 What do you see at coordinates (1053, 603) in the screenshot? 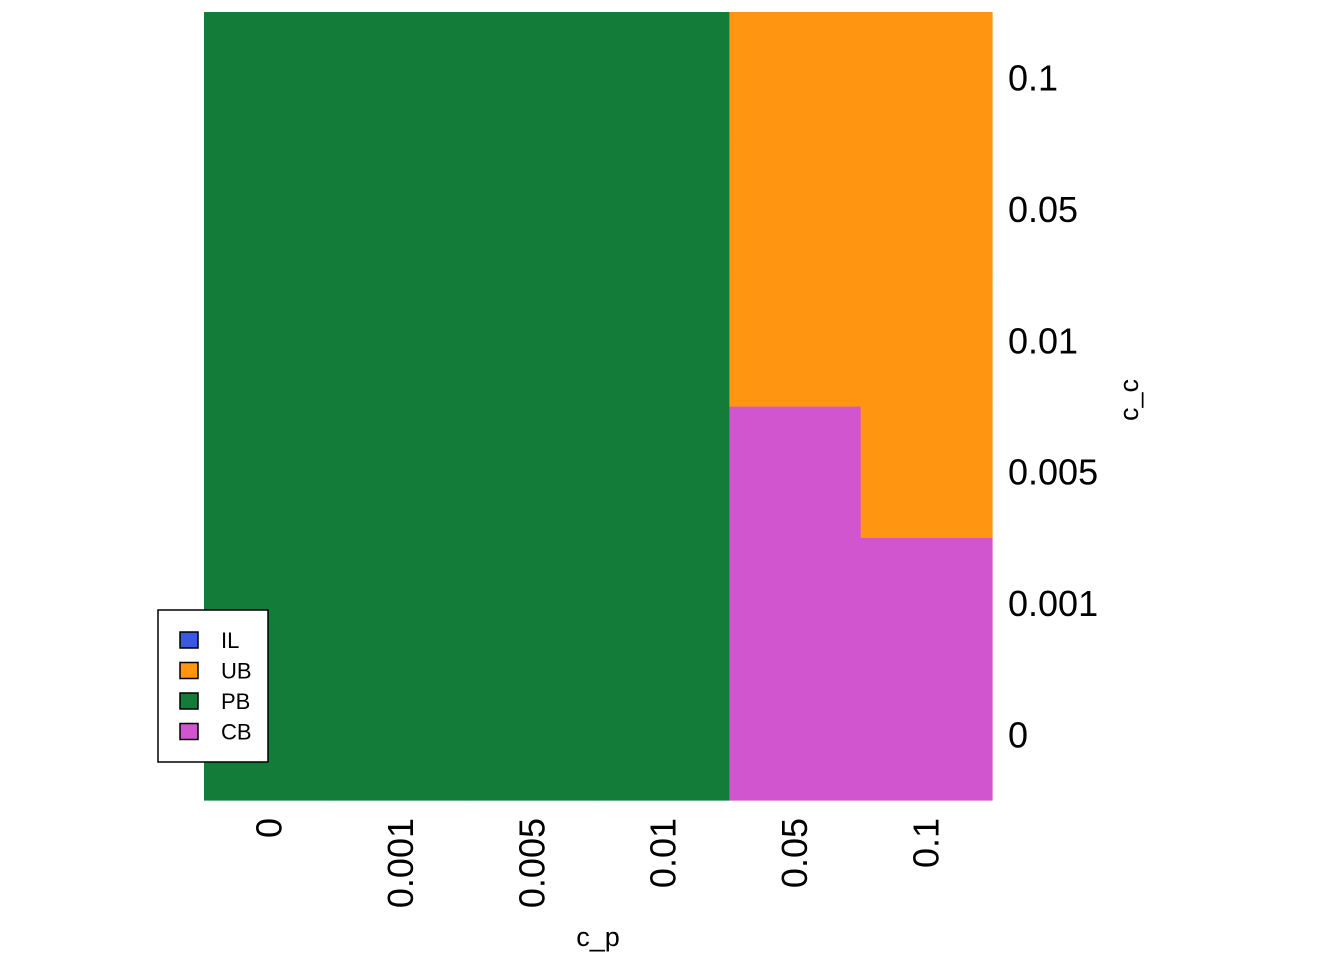
I see `y-tick-label: 0.001` at bounding box center [1053, 603].